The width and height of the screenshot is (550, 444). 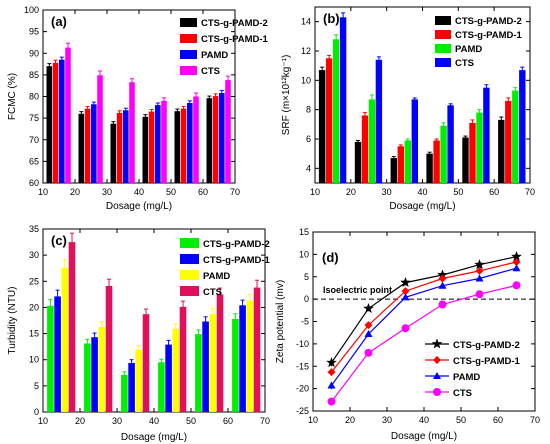 What do you see at coordinates (304, 232) in the screenshot?
I see `y-tick-label: 15` at bounding box center [304, 232].